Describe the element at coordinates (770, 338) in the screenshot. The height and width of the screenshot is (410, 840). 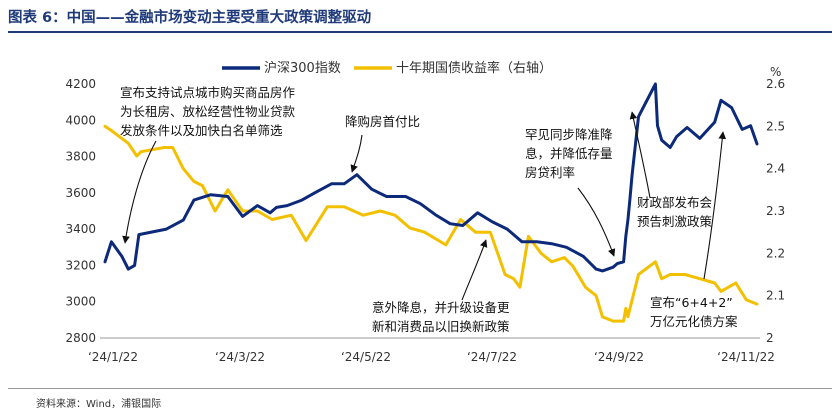
I see `right-tick-label: 2` at that location.